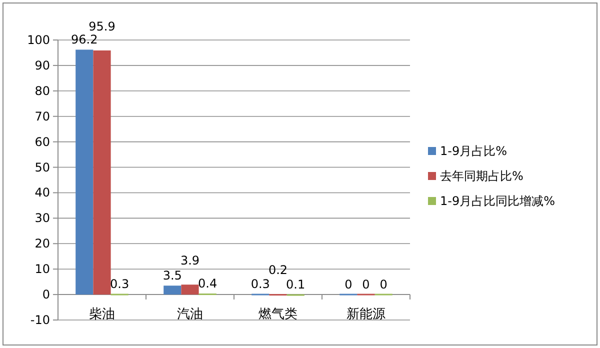 The height and width of the screenshot is (348, 600). What do you see at coordinates (42, 193) in the screenshot?
I see `y-tick-label: 40` at bounding box center [42, 193].